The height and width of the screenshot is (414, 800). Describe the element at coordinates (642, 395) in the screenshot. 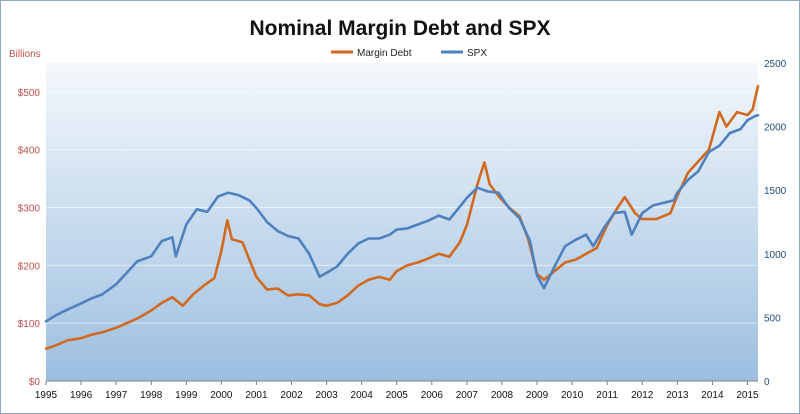

I see `x-tick-label: 2012` at that location.